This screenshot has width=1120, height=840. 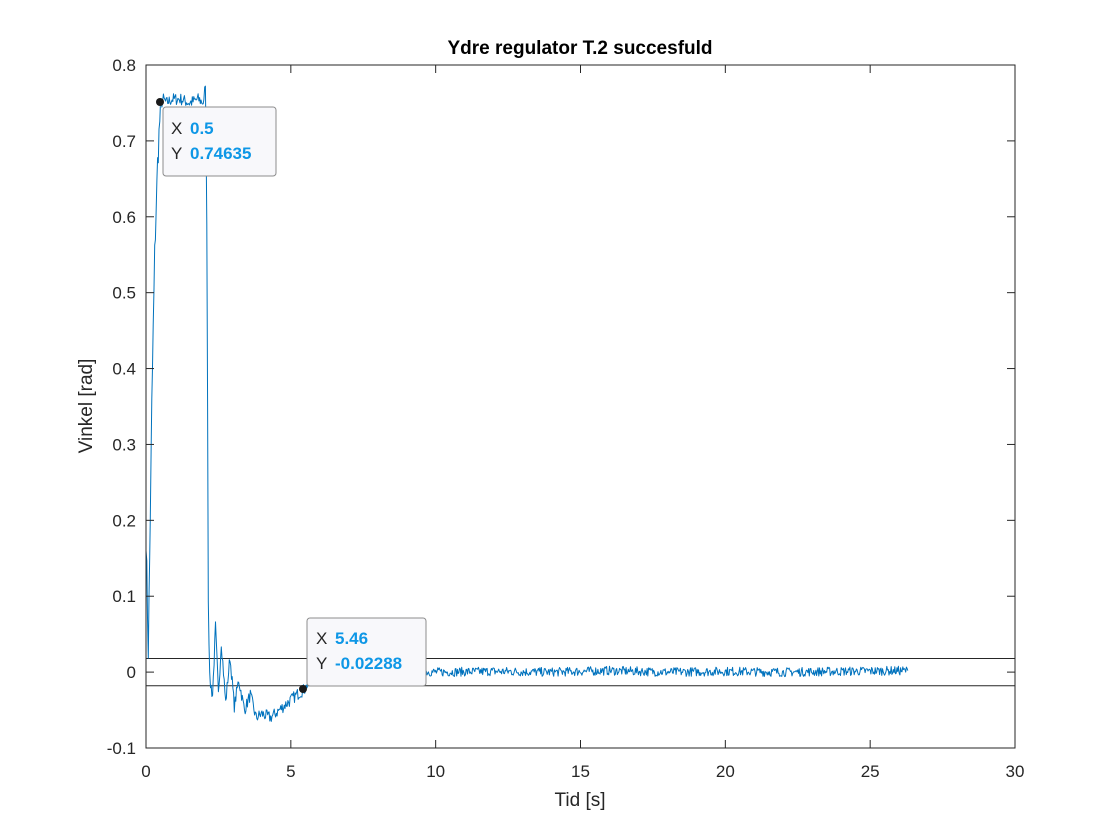 I want to click on datatip-2-marker, so click(x=303, y=689).